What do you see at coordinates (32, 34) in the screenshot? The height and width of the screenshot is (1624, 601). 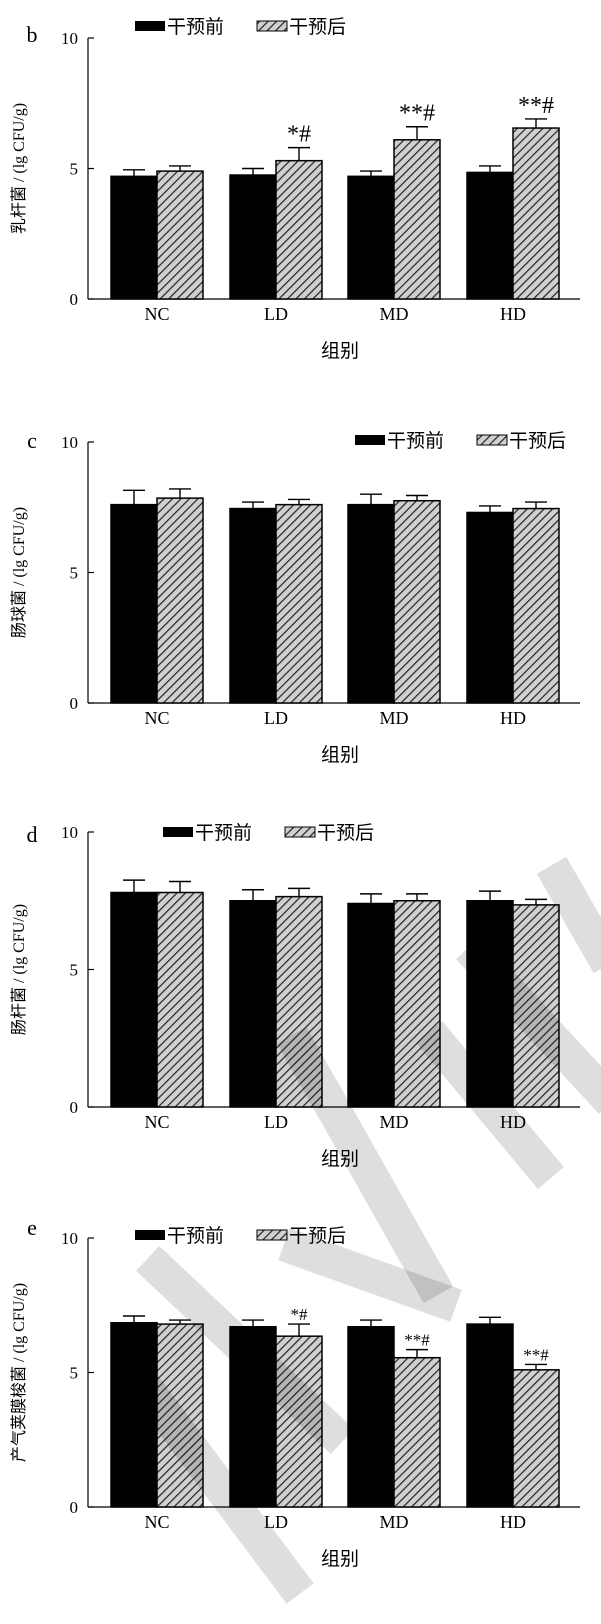 I see `panel-letter: b` at bounding box center [32, 34].